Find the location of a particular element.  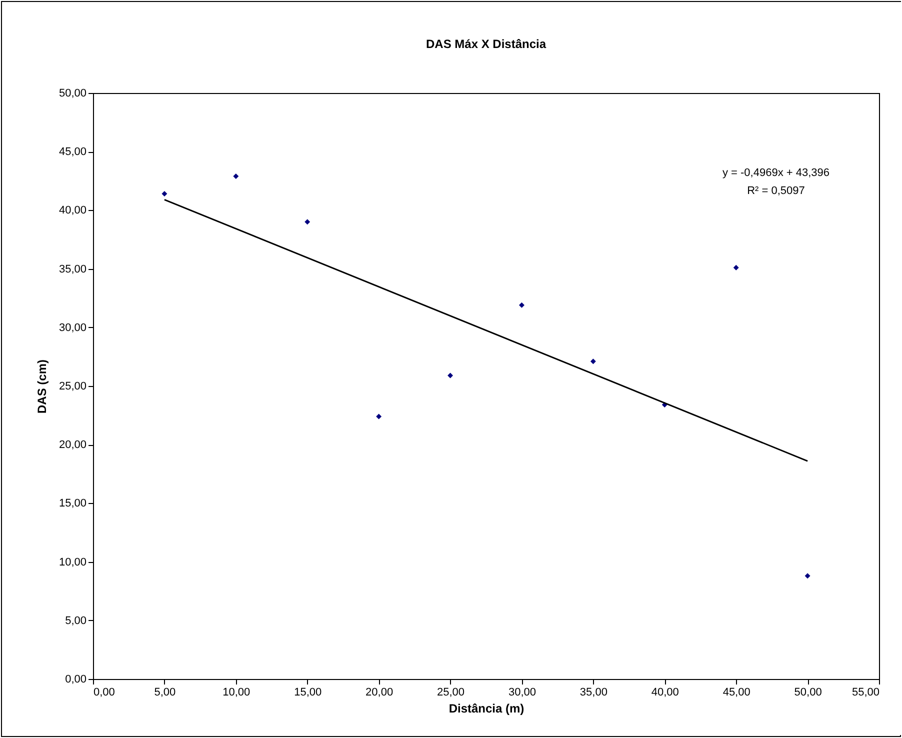

x-tick-label: 10,00 is located at coordinates (236, 692).